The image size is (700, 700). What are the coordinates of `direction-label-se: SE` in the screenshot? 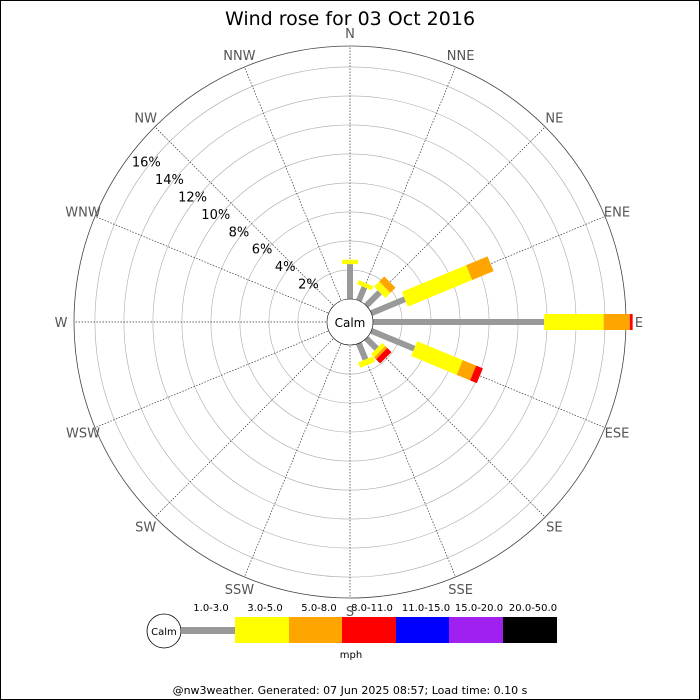 It's located at (554, 527).